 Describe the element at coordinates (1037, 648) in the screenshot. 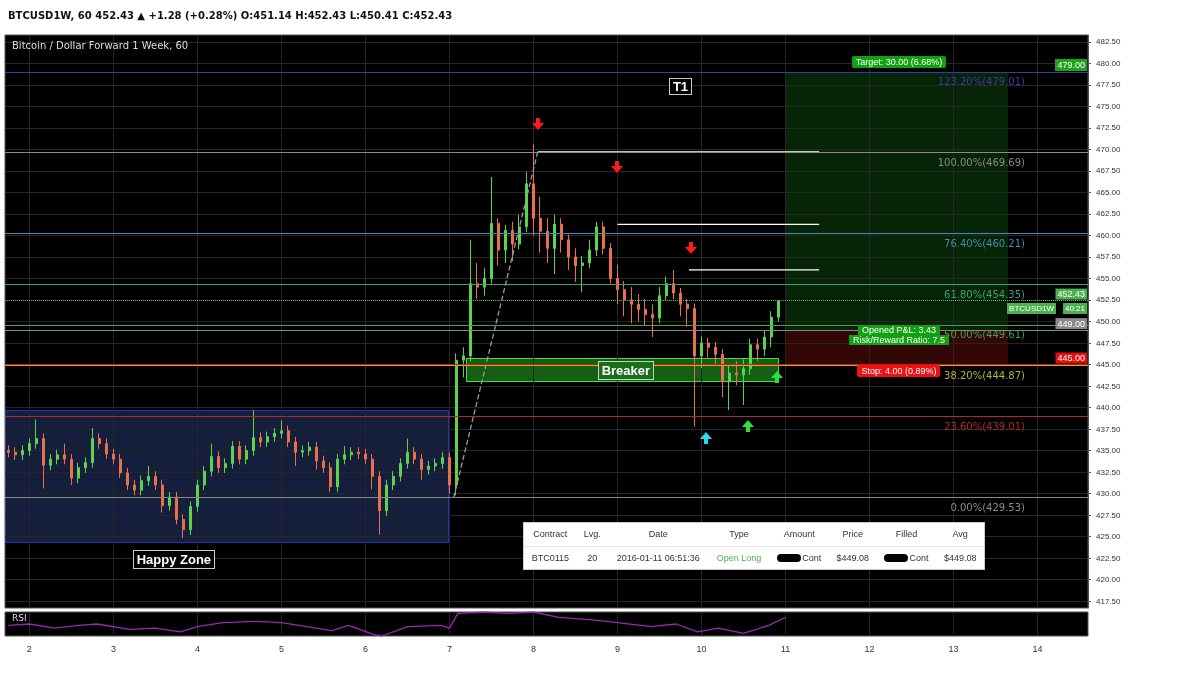

I see `x-tick-label: 14` at that location.